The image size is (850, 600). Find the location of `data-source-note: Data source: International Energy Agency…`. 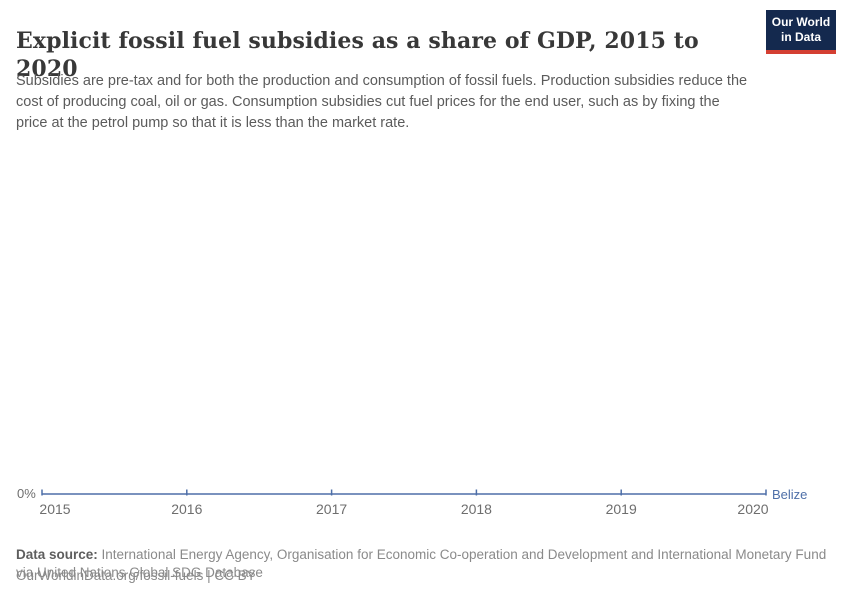

data-source-note: Data source: International Energy Agency… is located at coordinates (422, 564).